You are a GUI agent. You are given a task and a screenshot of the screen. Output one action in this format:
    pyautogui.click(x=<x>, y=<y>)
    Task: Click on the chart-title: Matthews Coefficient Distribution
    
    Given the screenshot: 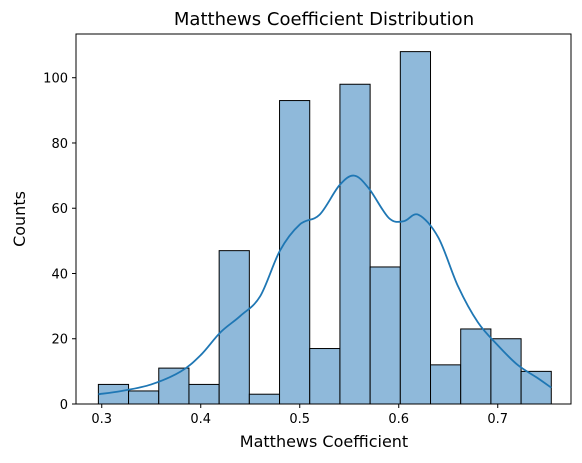 What is the action you would take?
    pyautogui.click(x=324, y=19)
    